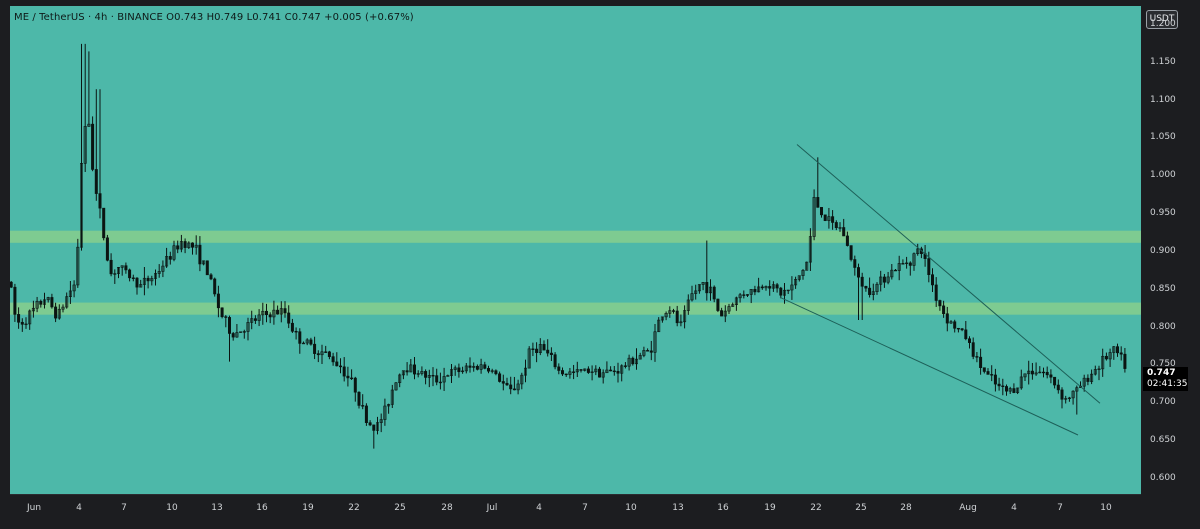 The image size is (1200, 529). I want to click on price-tick-label: 0.850, so click(1163, 288).